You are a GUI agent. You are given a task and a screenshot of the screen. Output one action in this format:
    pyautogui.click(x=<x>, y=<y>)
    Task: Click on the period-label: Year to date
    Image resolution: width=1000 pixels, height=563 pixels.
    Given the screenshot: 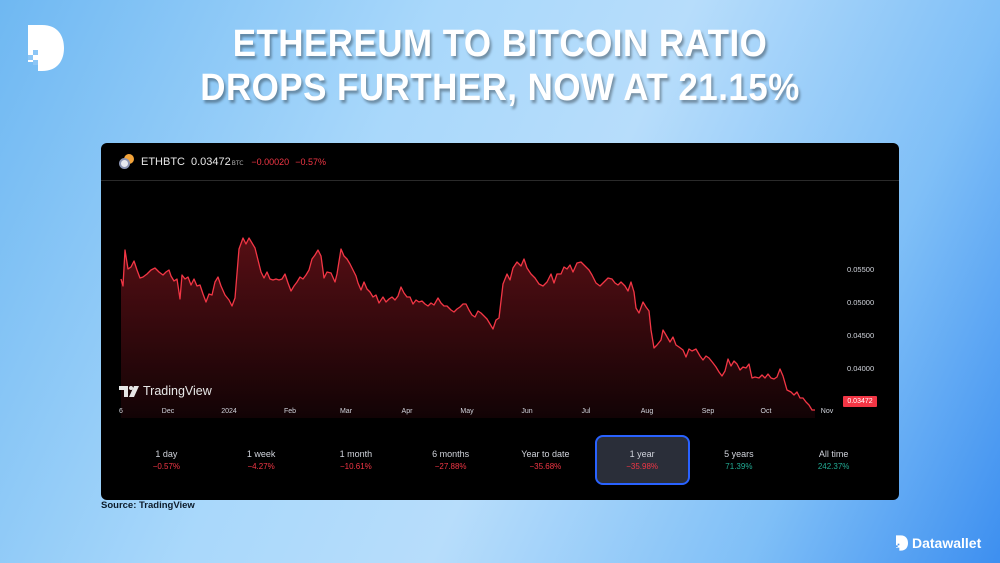 What is the action you would take?
    pyautogui.click(x=545, y=454)
    